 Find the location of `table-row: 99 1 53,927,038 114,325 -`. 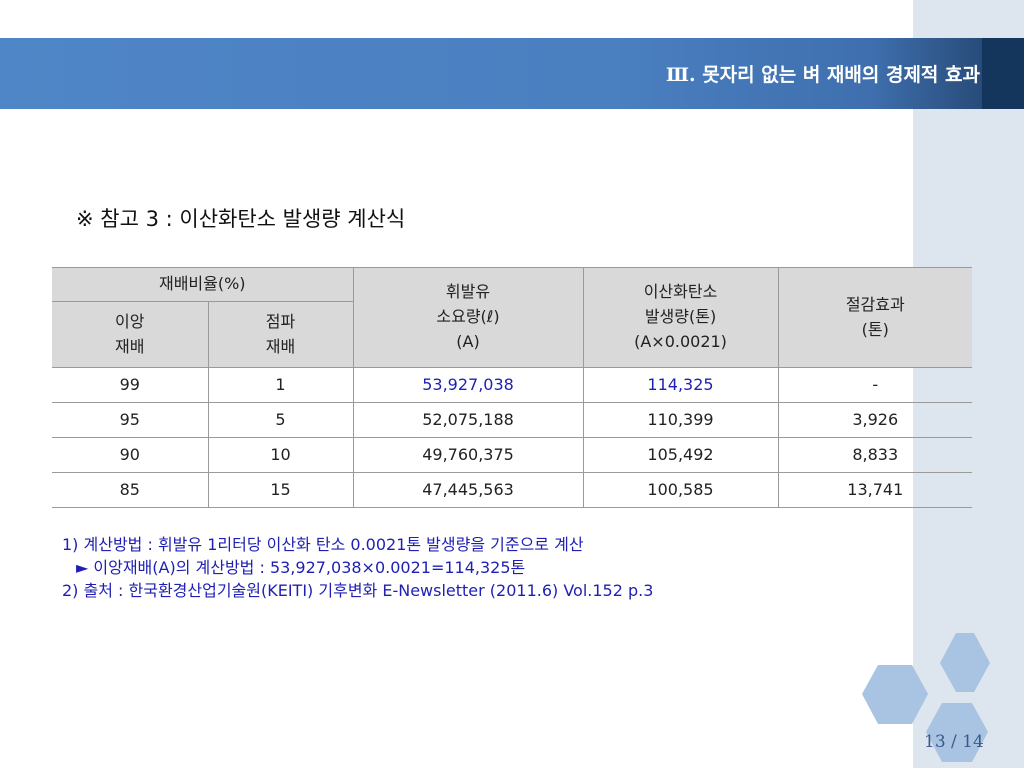

table-row: 99 1 53,927,038 114,325 - is located at coordinates (512, 385).